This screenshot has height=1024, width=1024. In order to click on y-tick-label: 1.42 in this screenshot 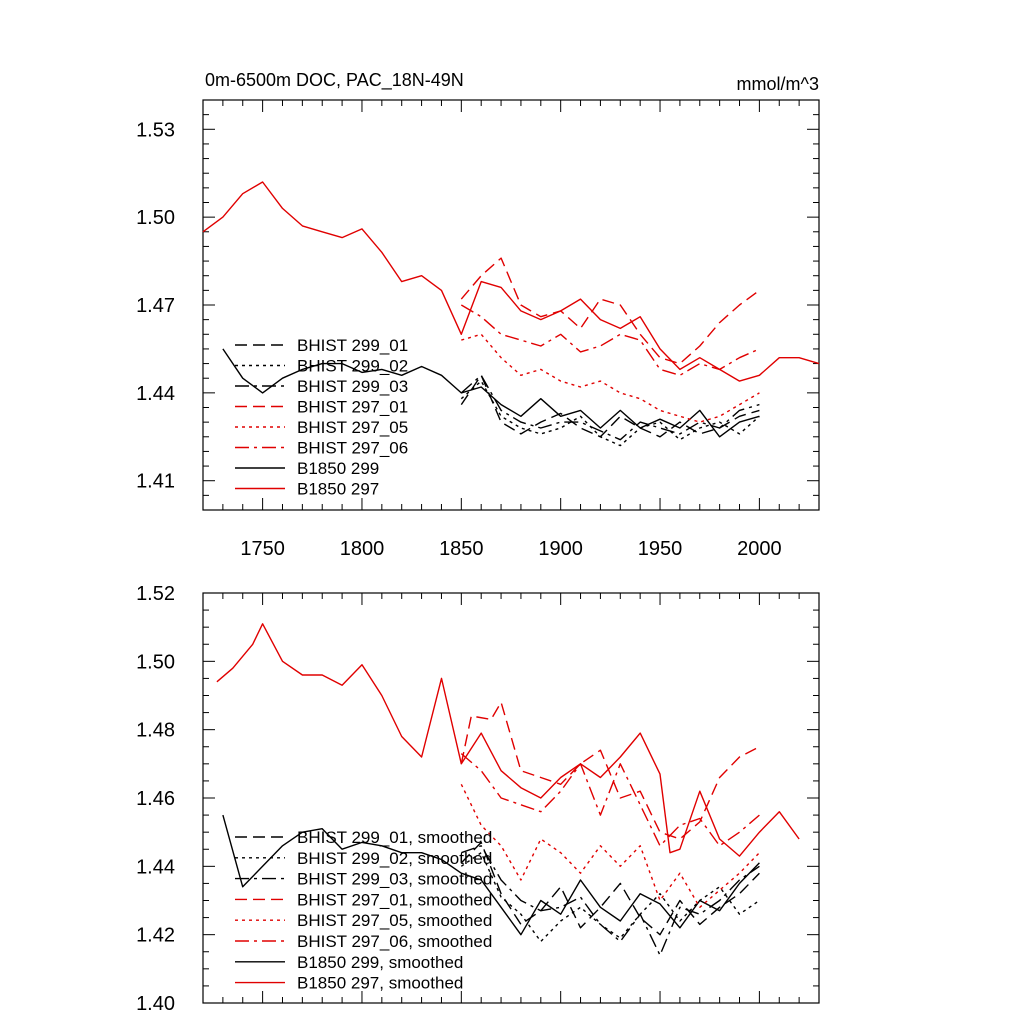, I will do `click(155, 936)`.